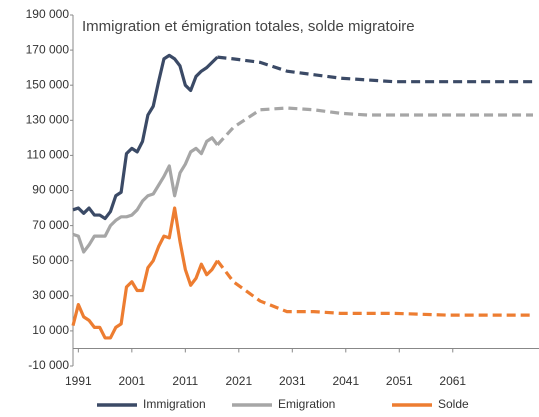  Describe the element at coordinates (131, 381) in the screenshot. I see `x-tick-label: 2001` at that location.